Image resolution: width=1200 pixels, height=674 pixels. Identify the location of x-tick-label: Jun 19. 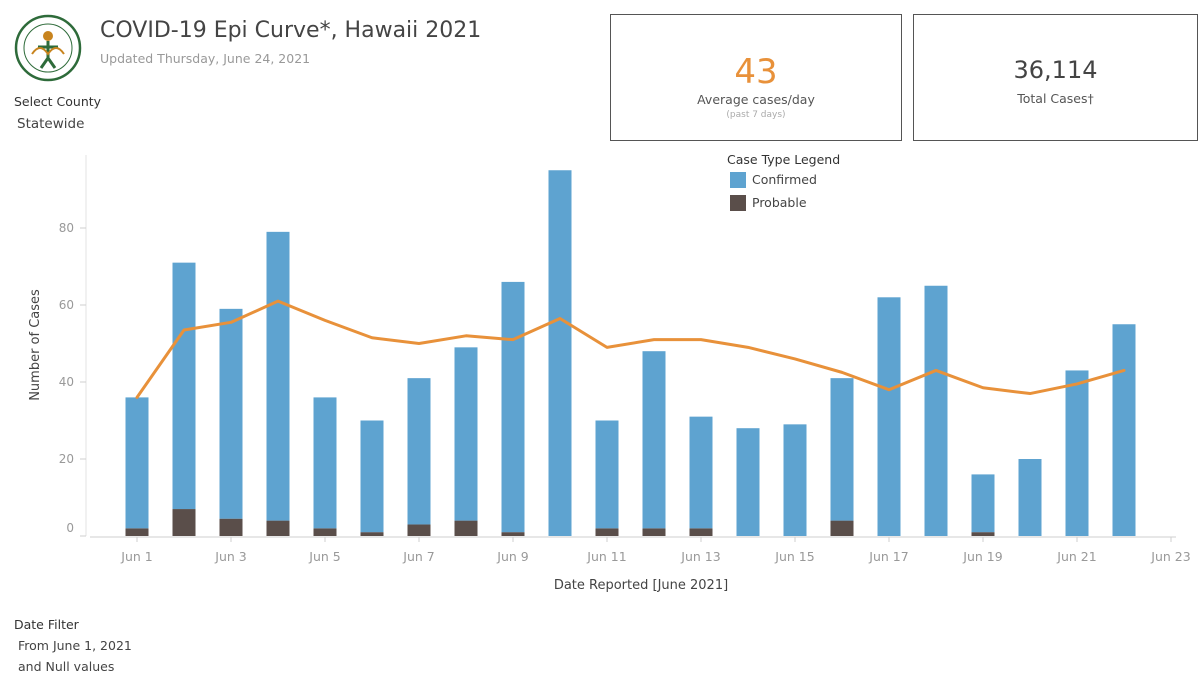
(982, 556).